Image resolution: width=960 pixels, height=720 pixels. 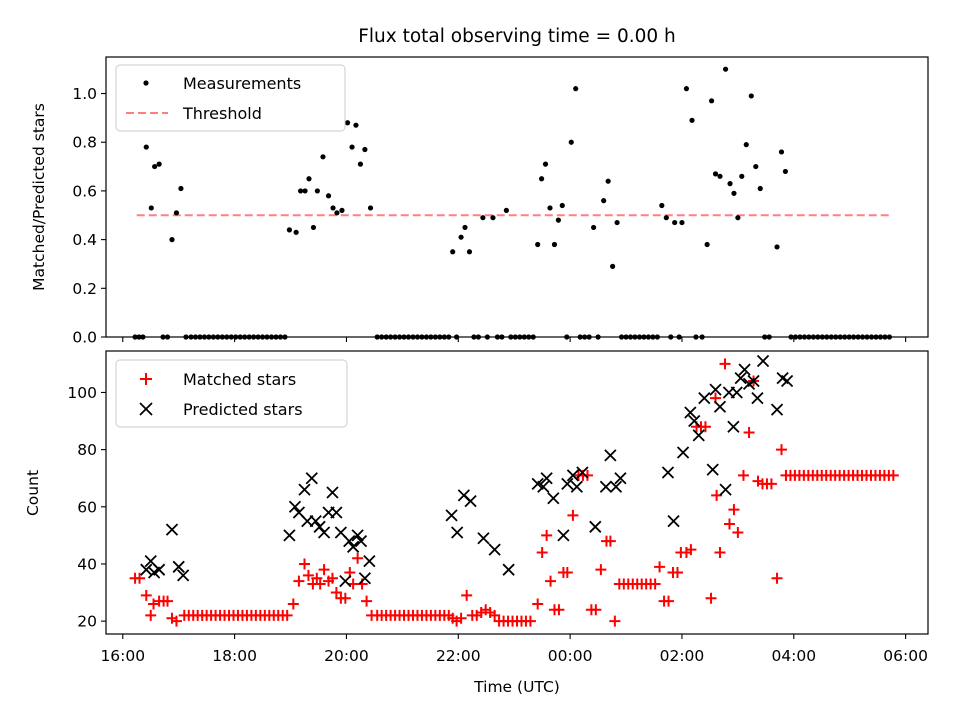 What do you see at coordinates (222, 113) in the screenshot?
I see `legend-threshold-label: Threshold` at bounding box center [222, 113].